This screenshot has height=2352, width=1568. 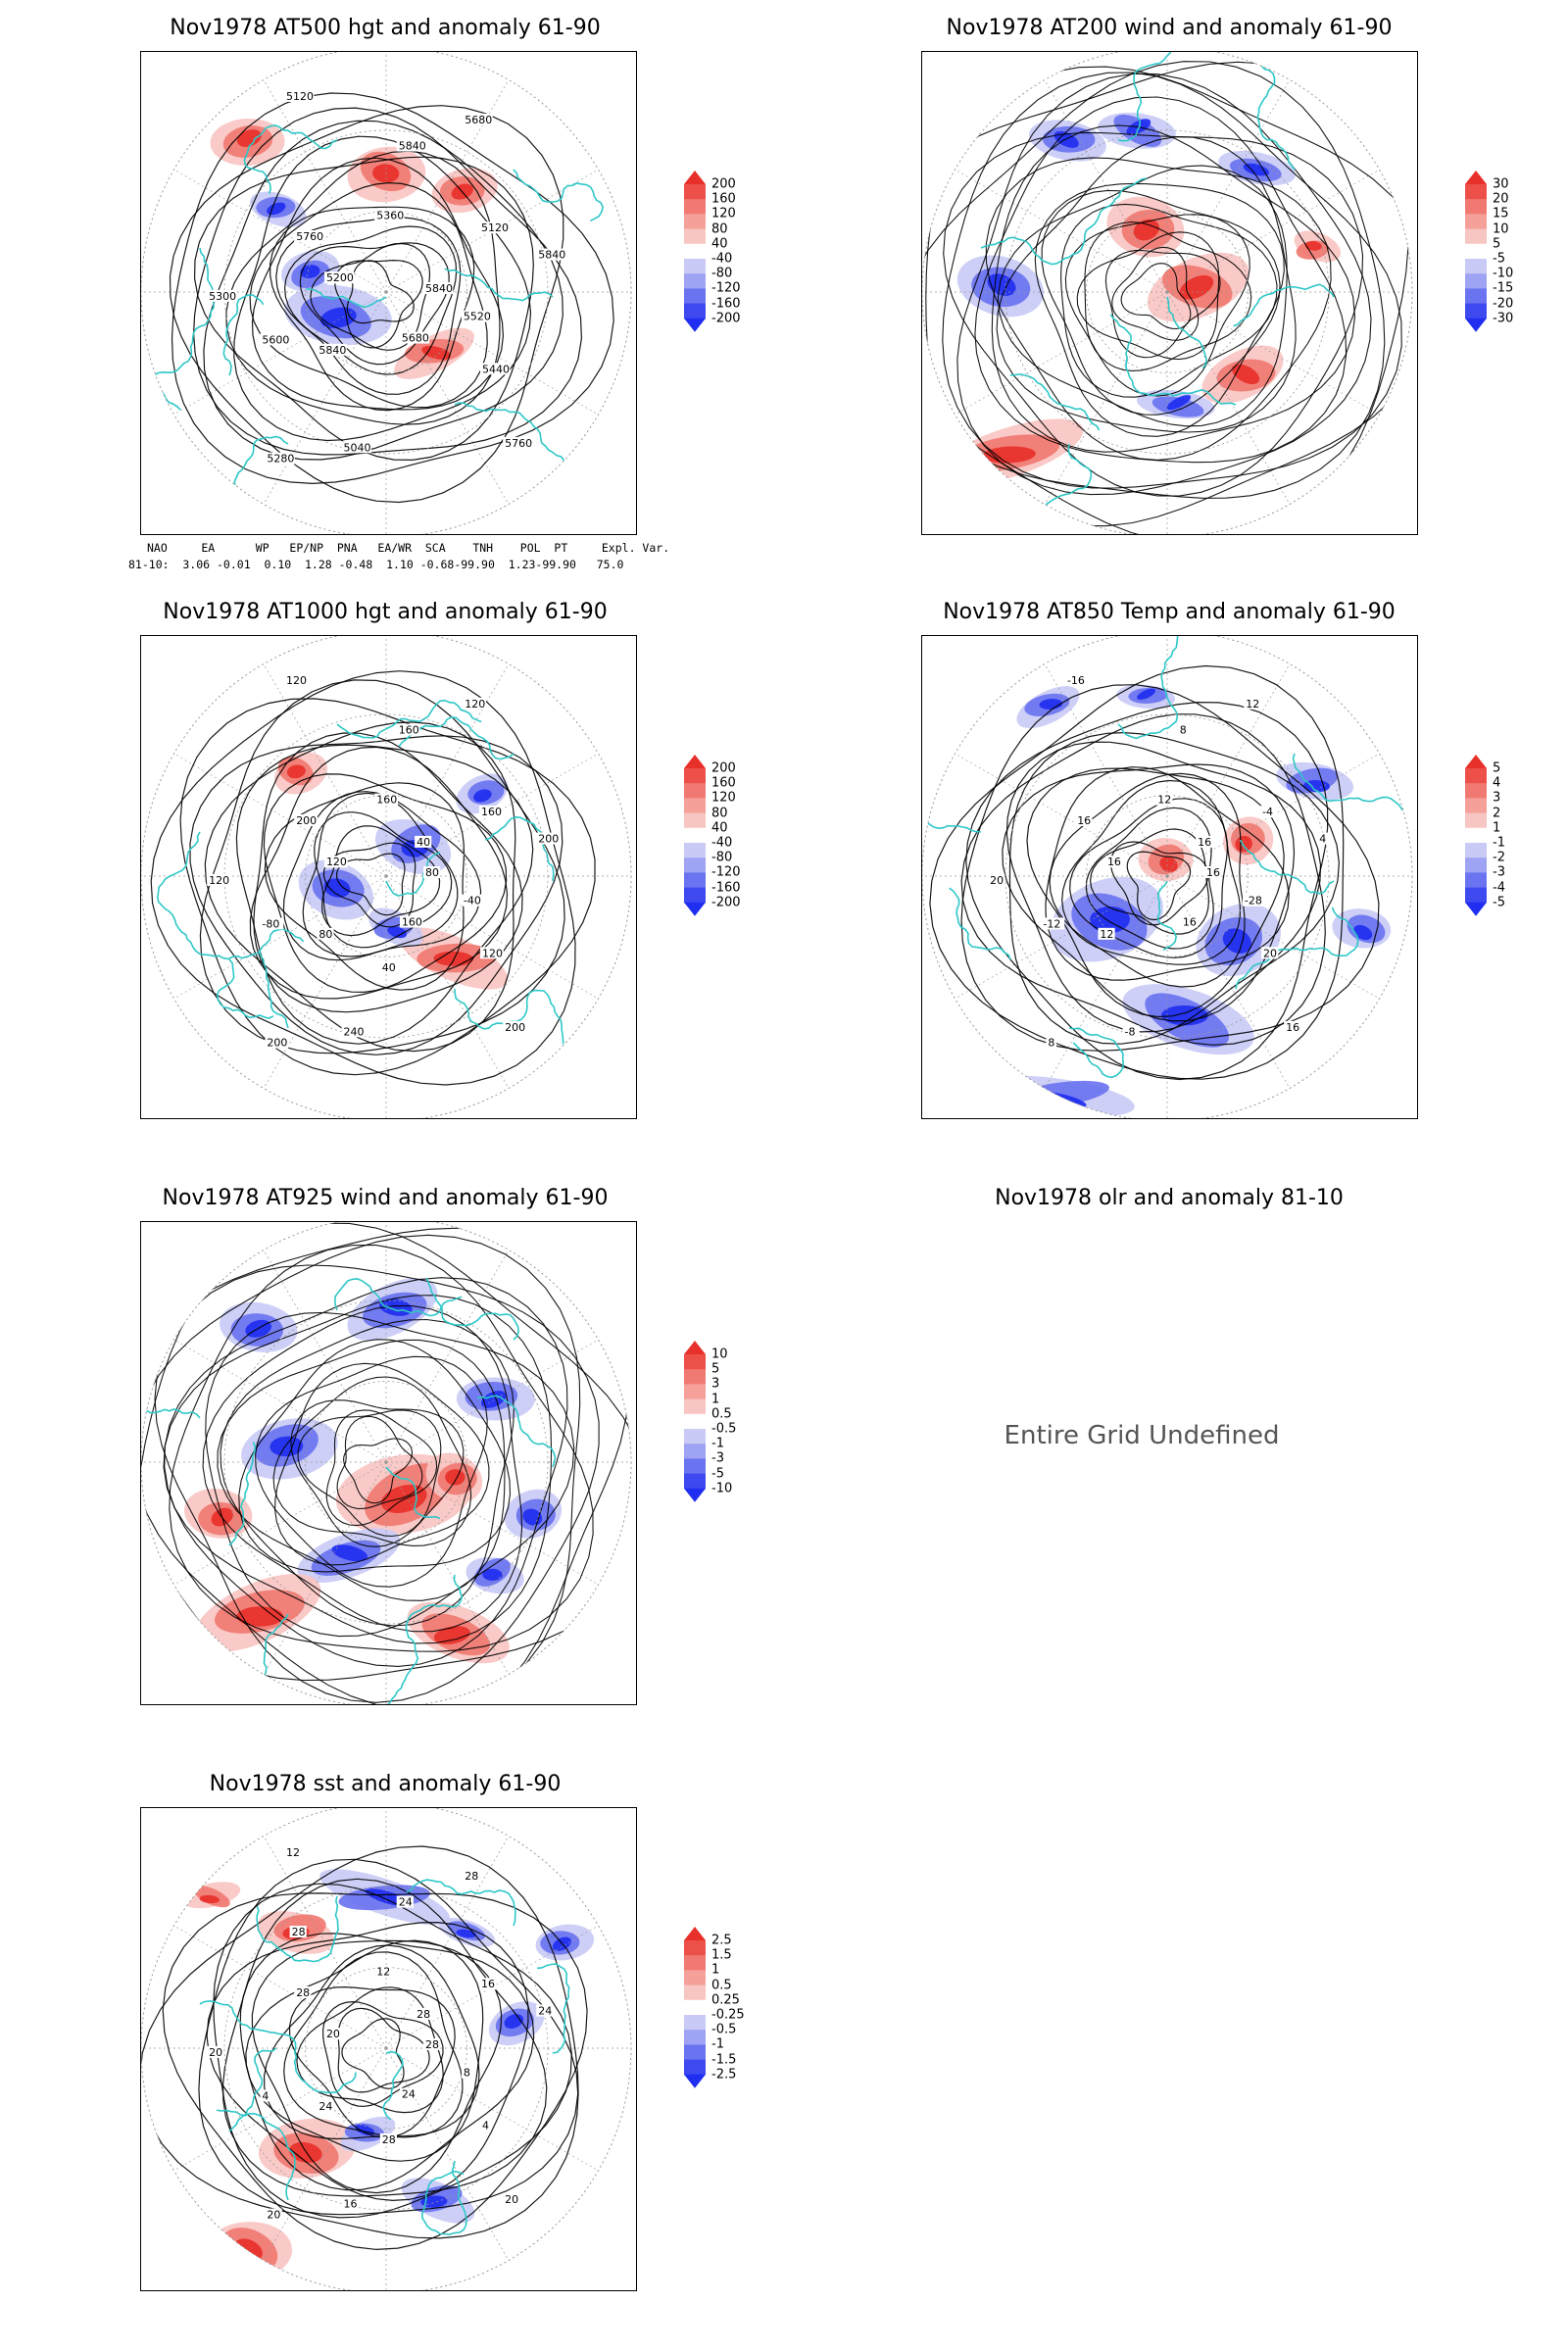 I want to click on colorbar-tick-label: -0.5, so click(x=724, y=1429).